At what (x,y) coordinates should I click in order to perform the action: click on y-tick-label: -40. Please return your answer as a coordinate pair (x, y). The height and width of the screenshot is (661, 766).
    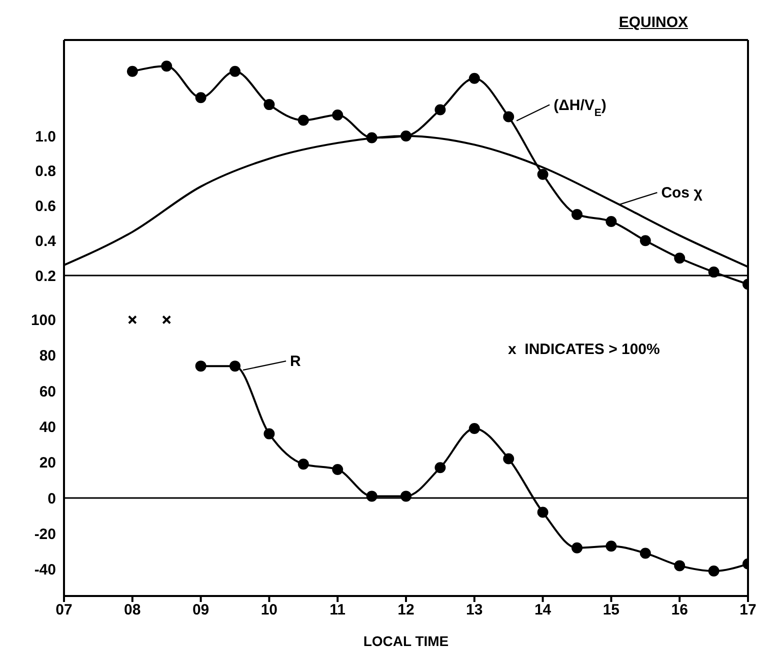
    Looking at the image, I should click on (45, 570).